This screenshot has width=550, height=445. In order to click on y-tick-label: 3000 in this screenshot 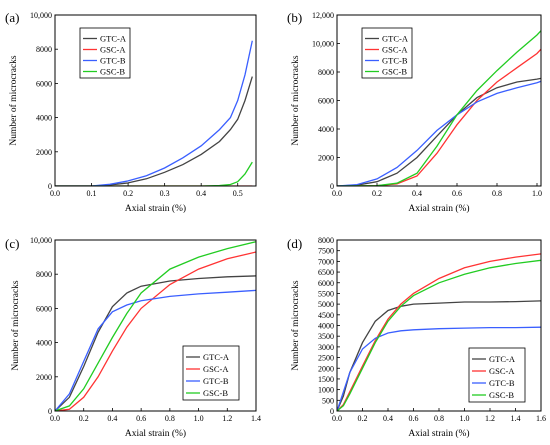, I will do `click(326, 347)`.